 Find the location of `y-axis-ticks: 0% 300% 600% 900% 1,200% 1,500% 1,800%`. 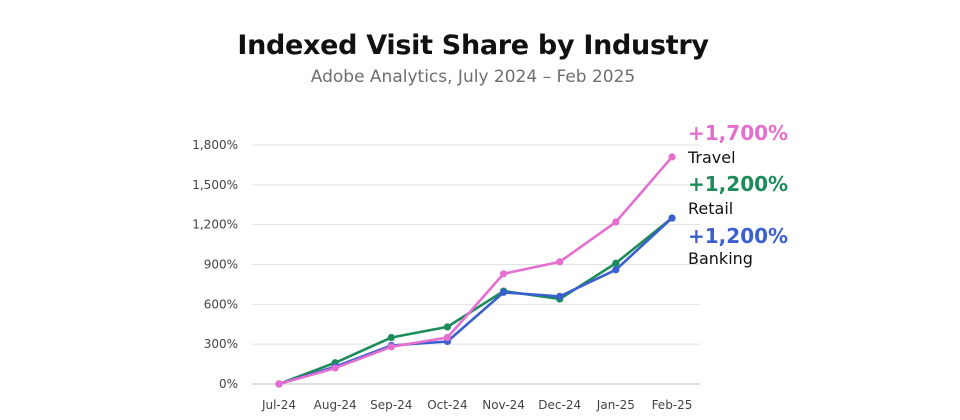

y-axis-ticks: 0% 300% 600% 900% 1,200% 1,500% 1,800% is located at coordinates (215, 264).